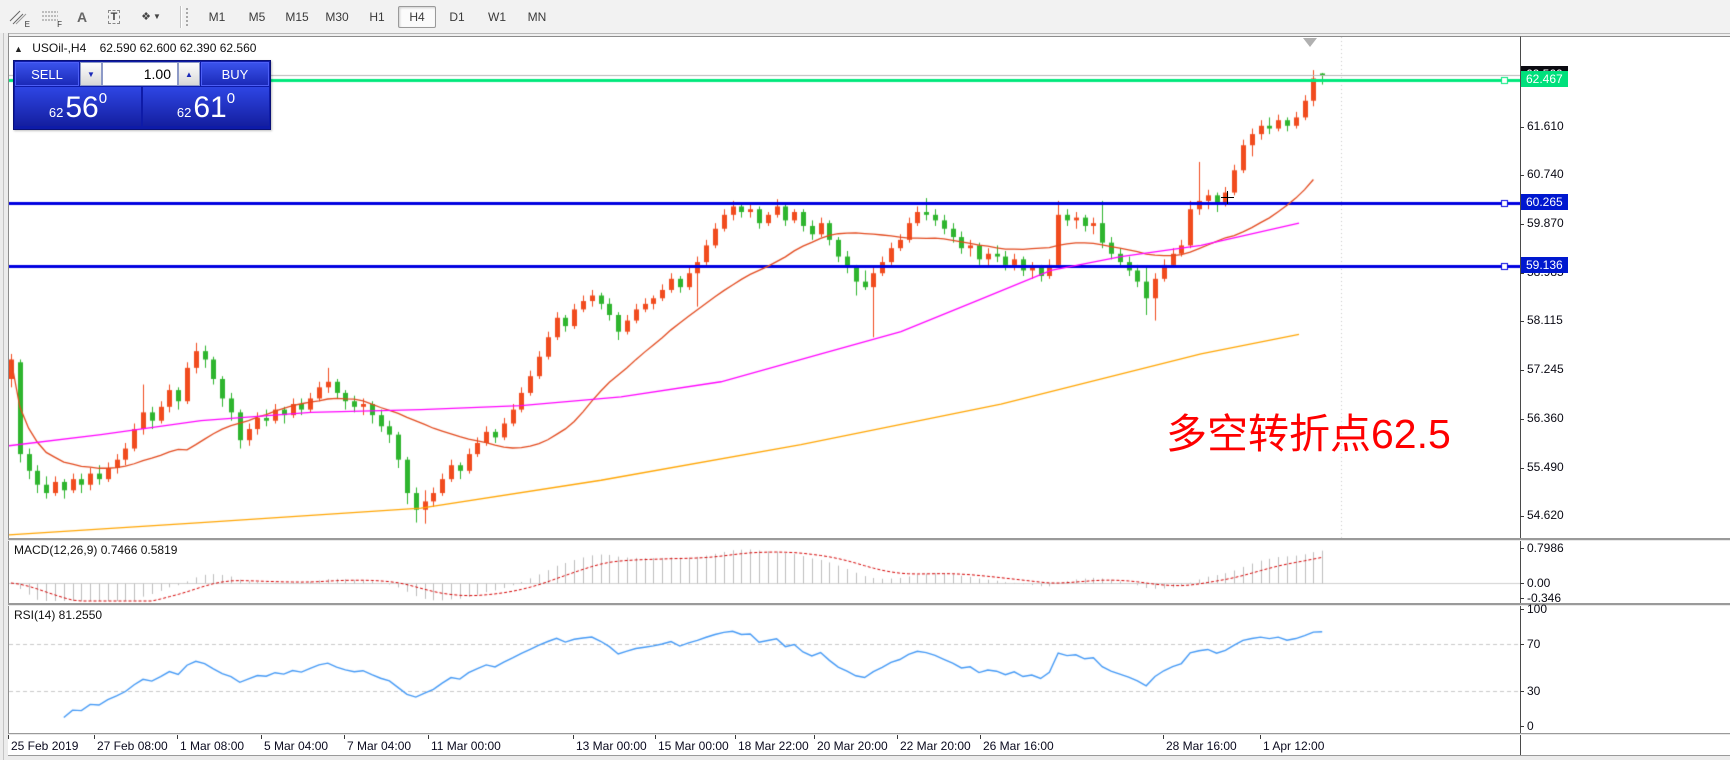 The height and width of the screenshot is (760, 1730). What do you see at coordinates (82, 107) in the screenshot?
I see `sell-price-main: 56` at bounding box center [82, 107].